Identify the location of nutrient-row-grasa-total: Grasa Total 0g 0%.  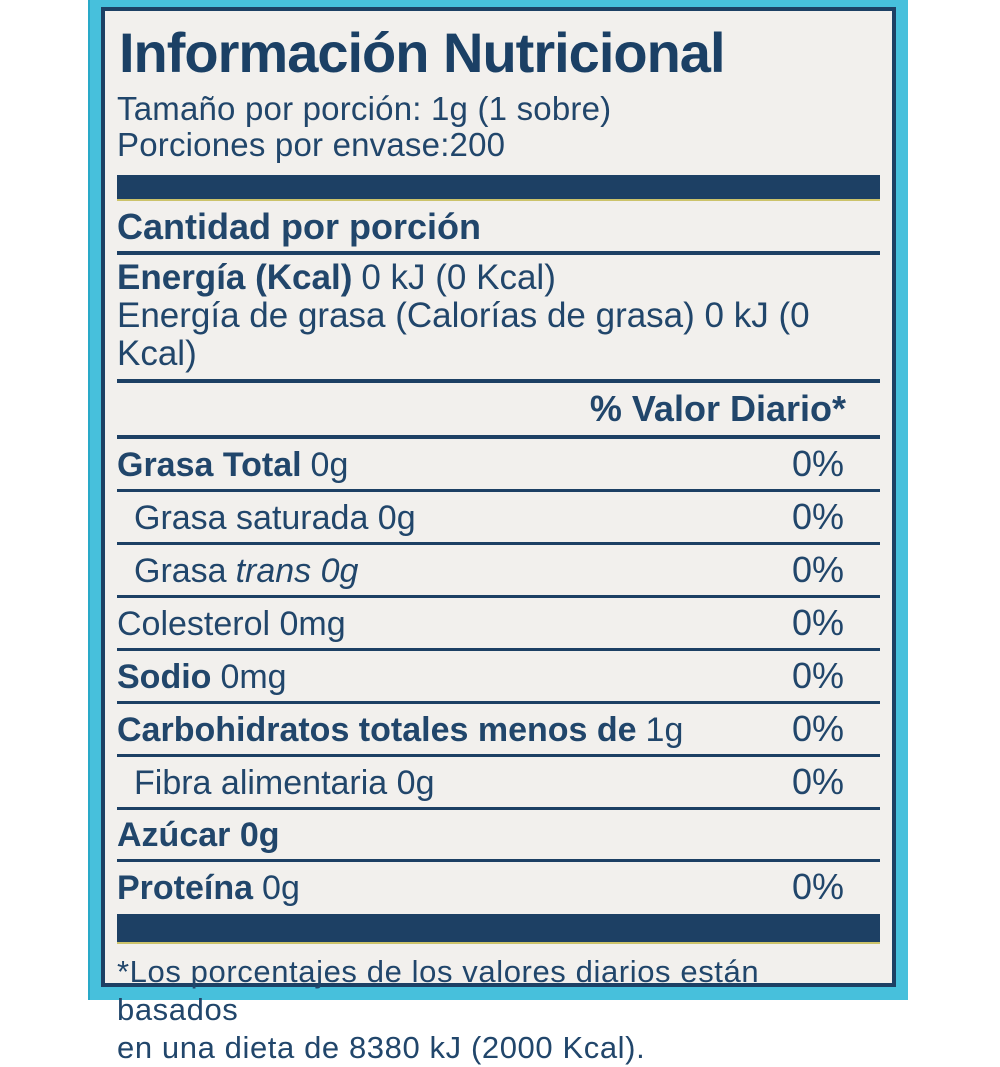
(498, 465).